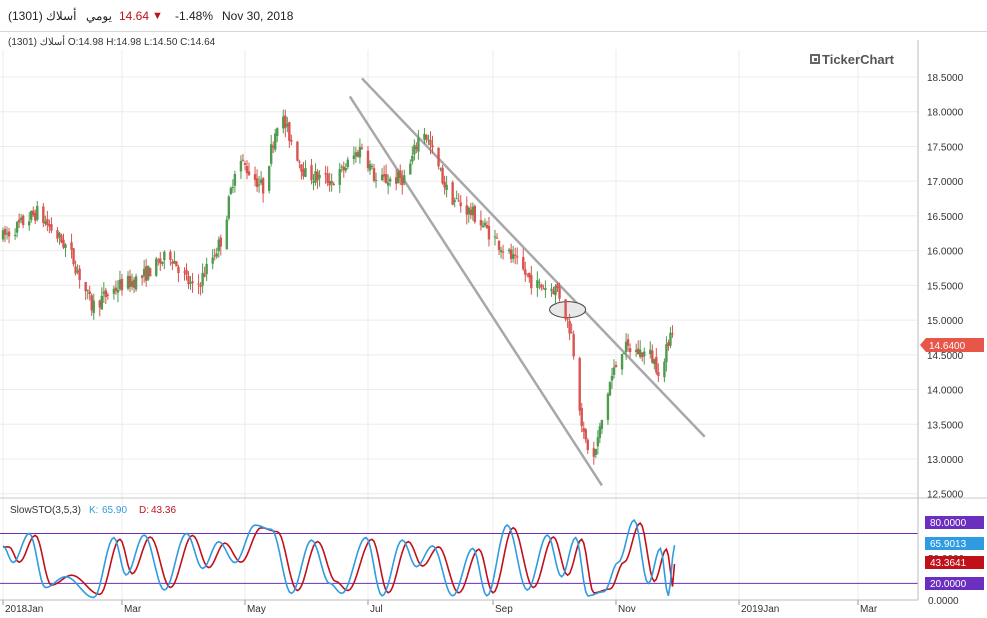 This screenshot has height=618, width=987. Describe the element at coordinates (948, 544) in the screenshot. I see `svg-text: 65.9013` at that location.